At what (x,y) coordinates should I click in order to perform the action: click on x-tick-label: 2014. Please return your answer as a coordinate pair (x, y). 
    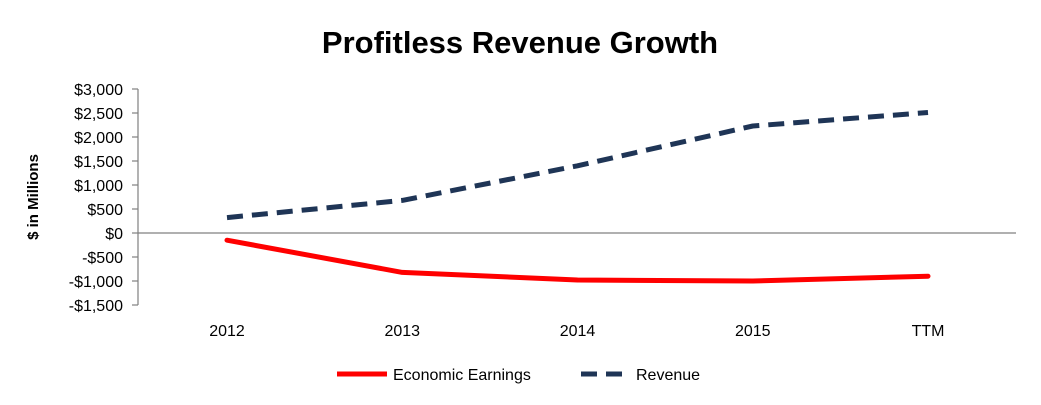
    Looking at the image, I should click on (578, 331).